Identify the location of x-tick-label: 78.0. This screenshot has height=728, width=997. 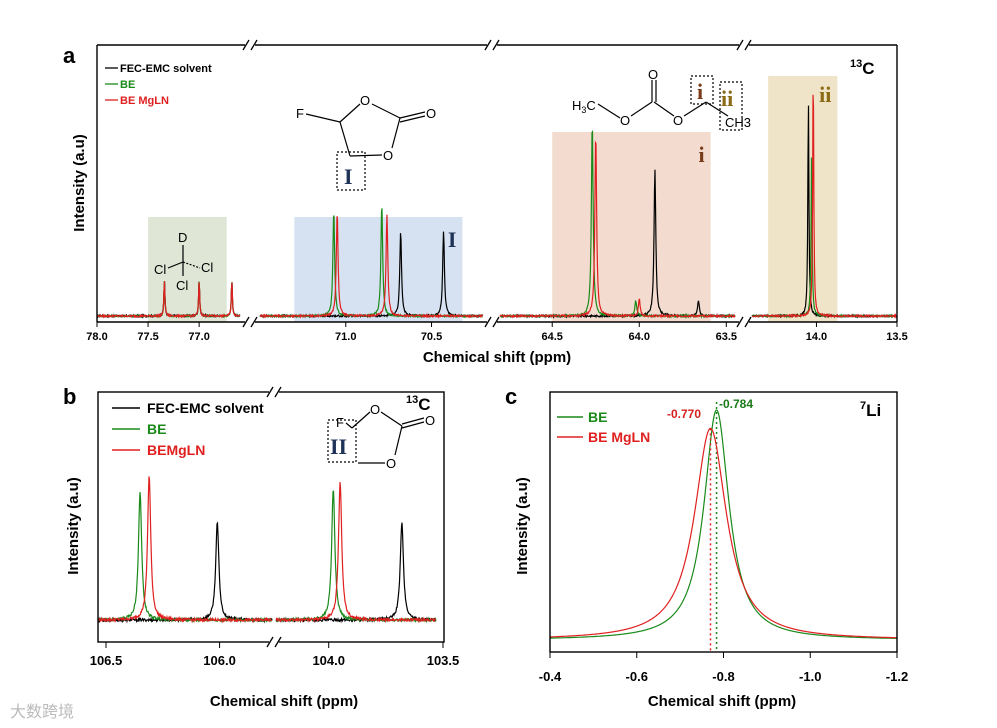
(96, 337).